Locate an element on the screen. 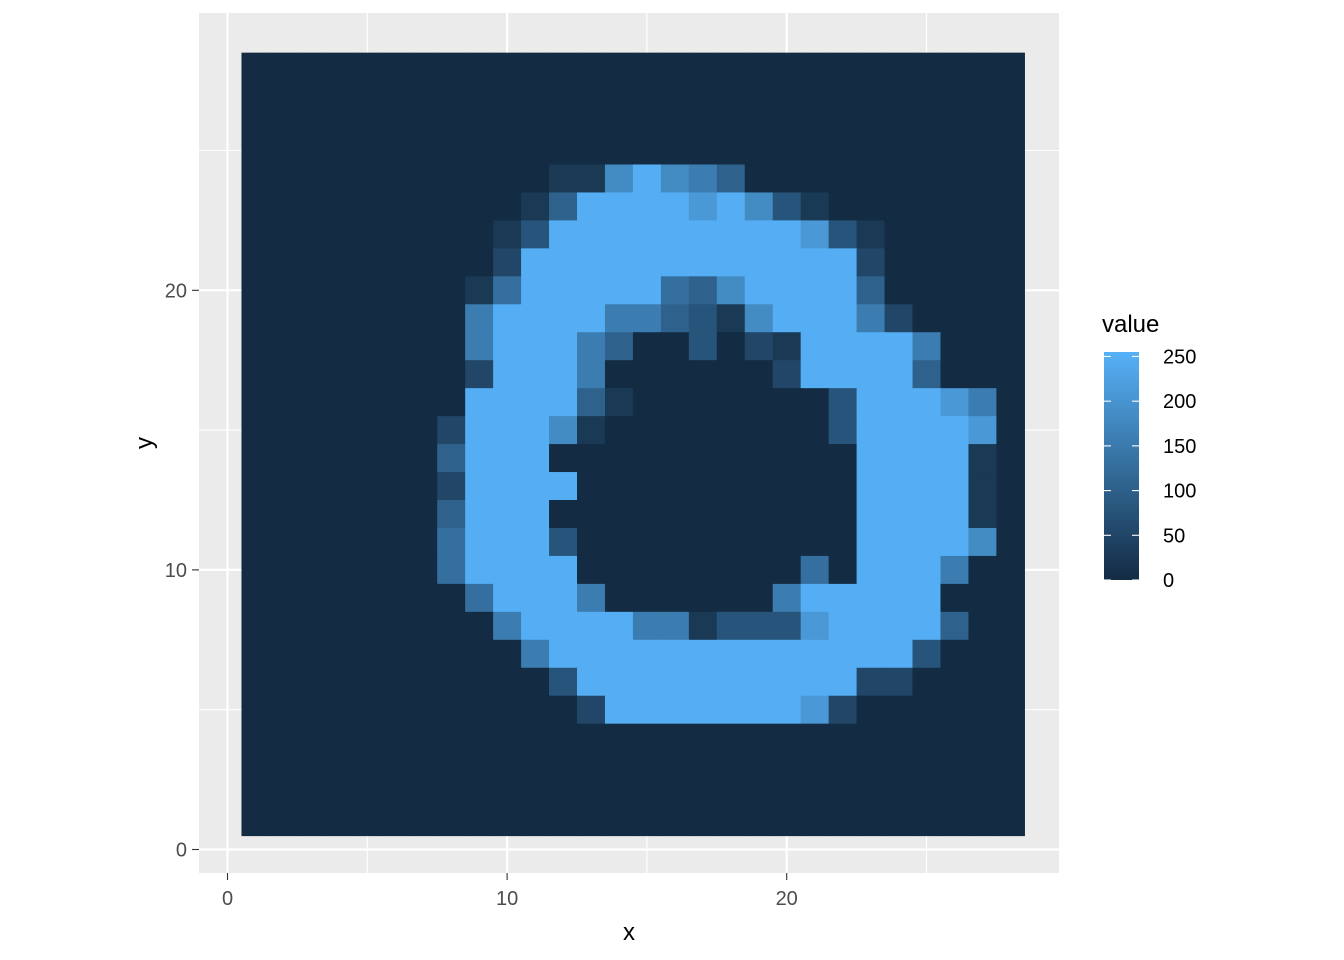 This screenshot has width=1344, height=960. legend-title: value is located at coordinates (1130, 324).